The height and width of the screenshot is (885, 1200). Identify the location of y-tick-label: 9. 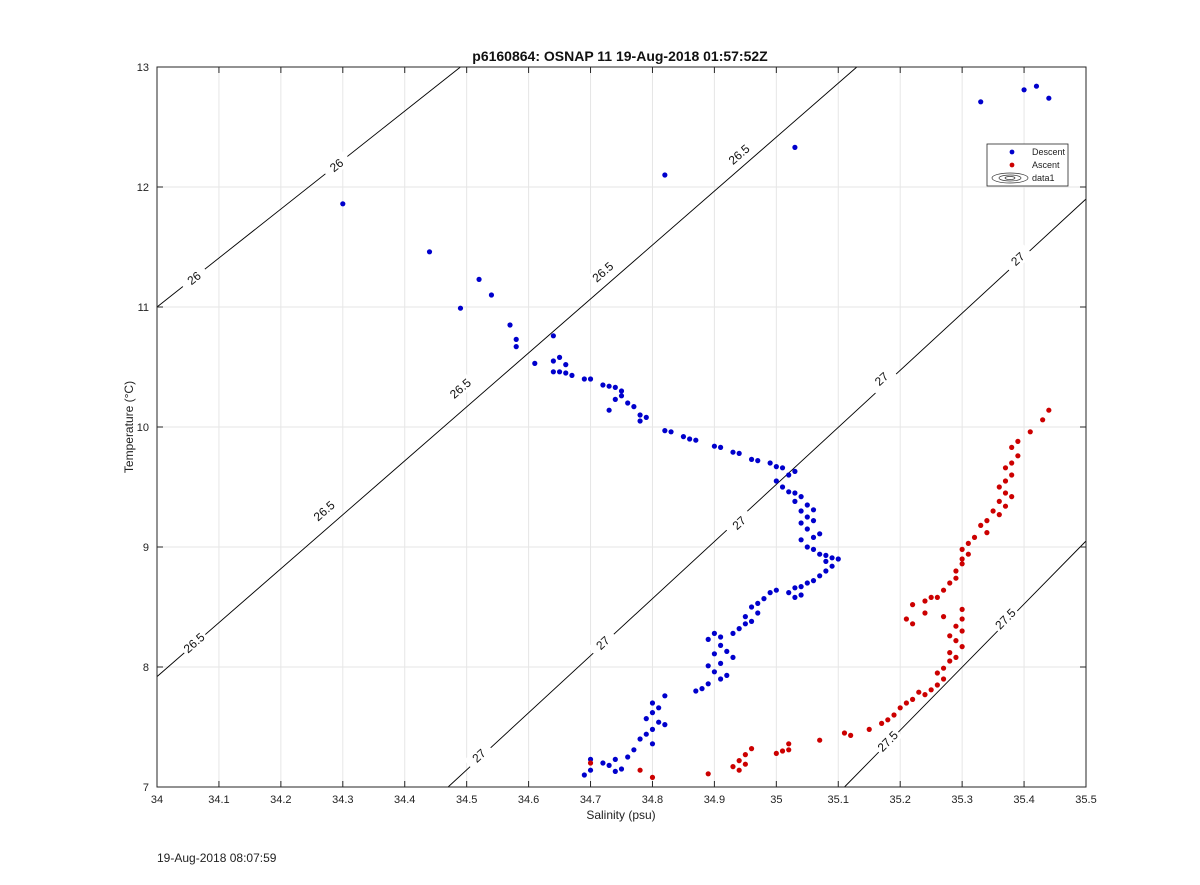
(146, 548).